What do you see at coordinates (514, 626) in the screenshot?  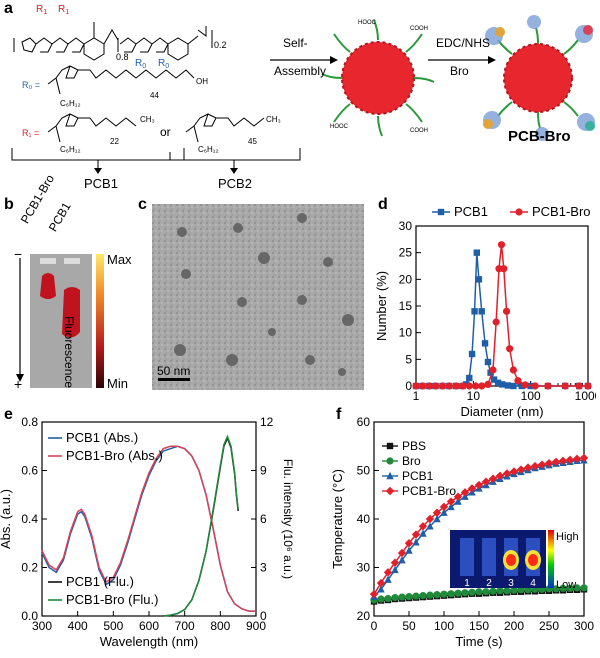 I see `x-tick-label: 200` at bounding box center [514, 626].